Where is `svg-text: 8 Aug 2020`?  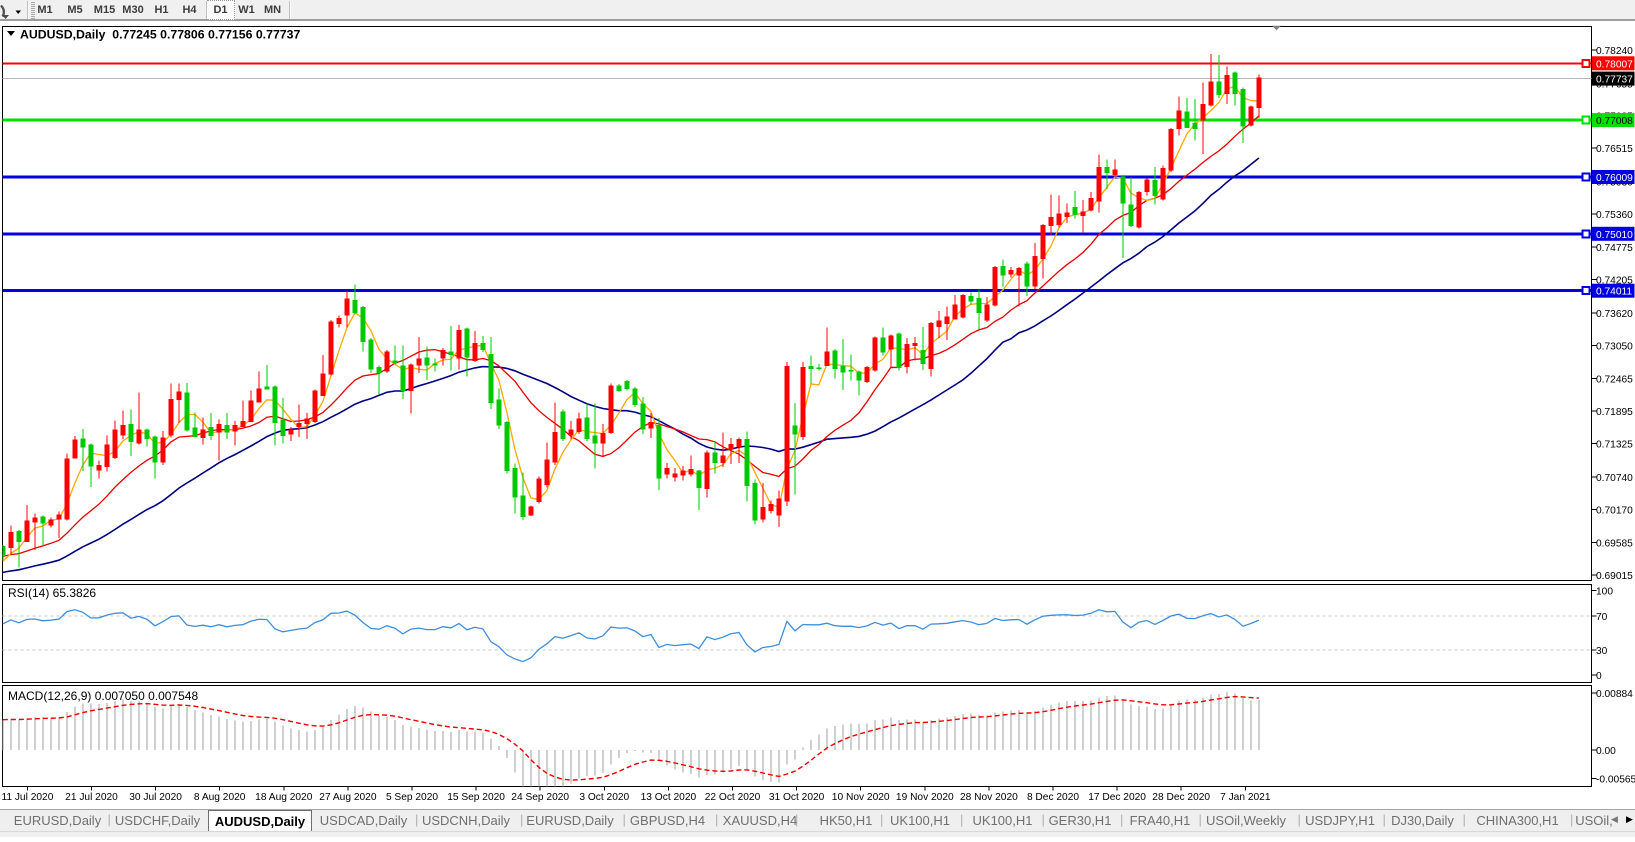 svg-text: 8 Aug 2020 is located at coordinates (220, 797).